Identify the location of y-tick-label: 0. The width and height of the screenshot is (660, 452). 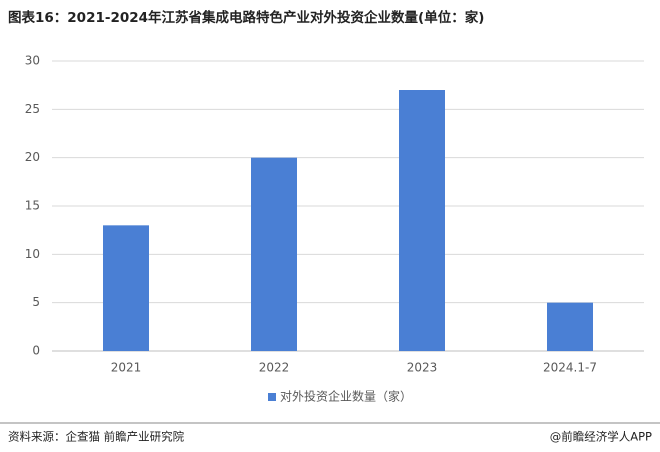
(36, 351).